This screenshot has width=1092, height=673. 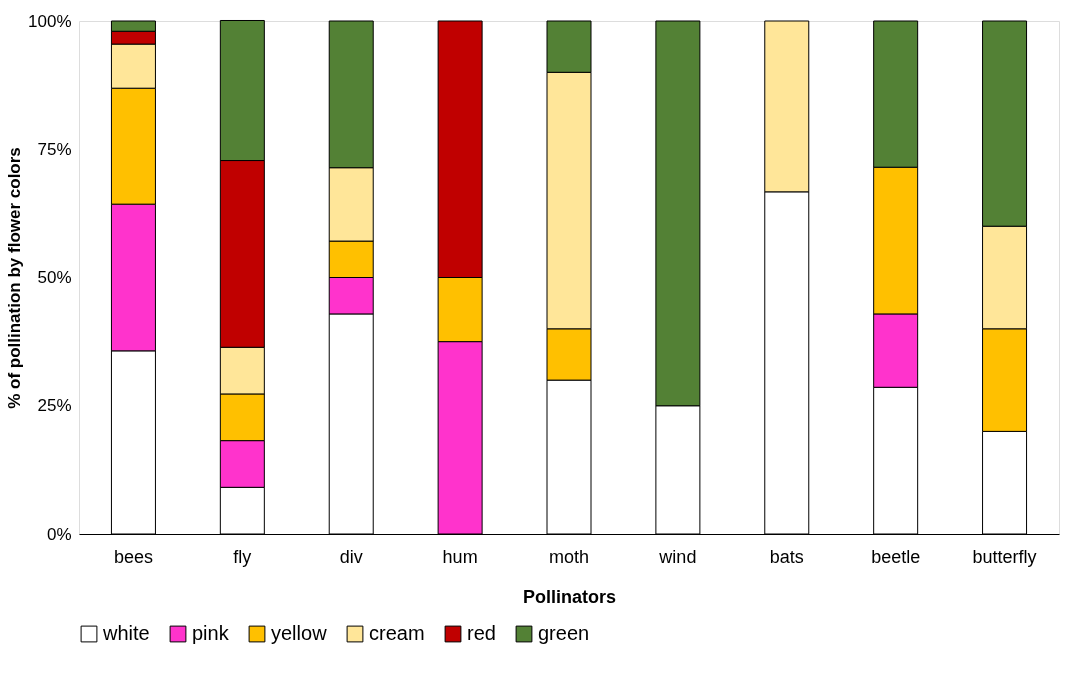 What do you see at coordinates (54, 149) in the screenshot?
I see `y-tick-label: 75%` at bounding box center [54, 149].